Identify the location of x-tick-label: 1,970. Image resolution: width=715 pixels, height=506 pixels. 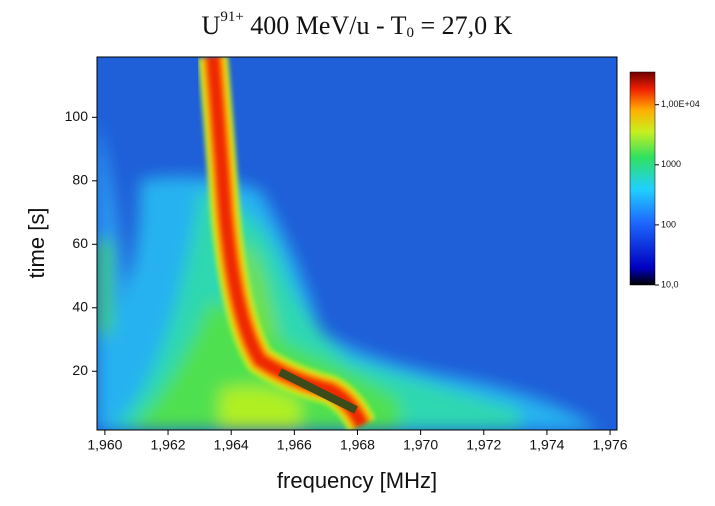
(420, 445).